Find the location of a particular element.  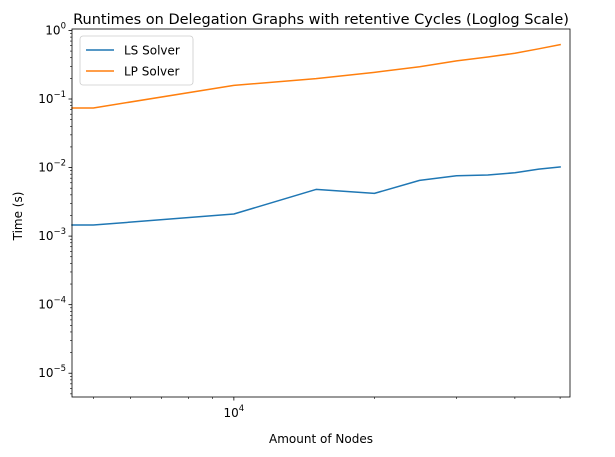

y-tick-label-exponent: −4 is located at coordinates (59, 301).